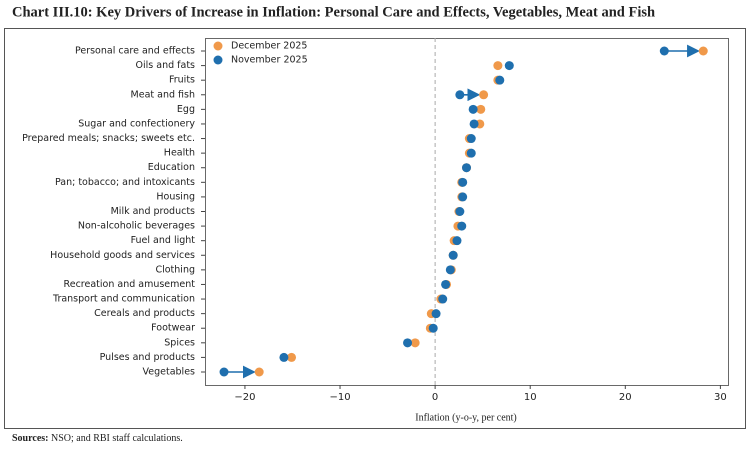 This screenshot has height=457, width=750. Describe the element at coordinates (182, 80) in the screenshot. I see `y-tick-label: Fruits` at that location.